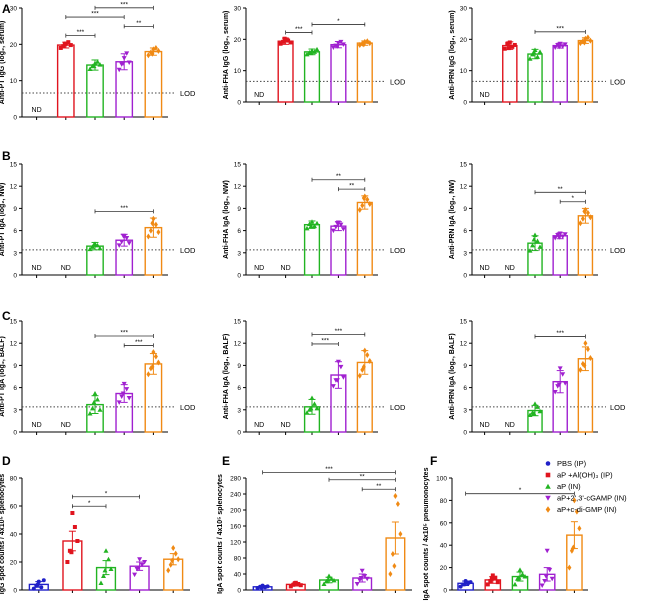  Describe the element at coordinates (452, 54) in the screenshot. I see `y-axis-label: Anti-PRN IgG (log₂, serum)` at that location.